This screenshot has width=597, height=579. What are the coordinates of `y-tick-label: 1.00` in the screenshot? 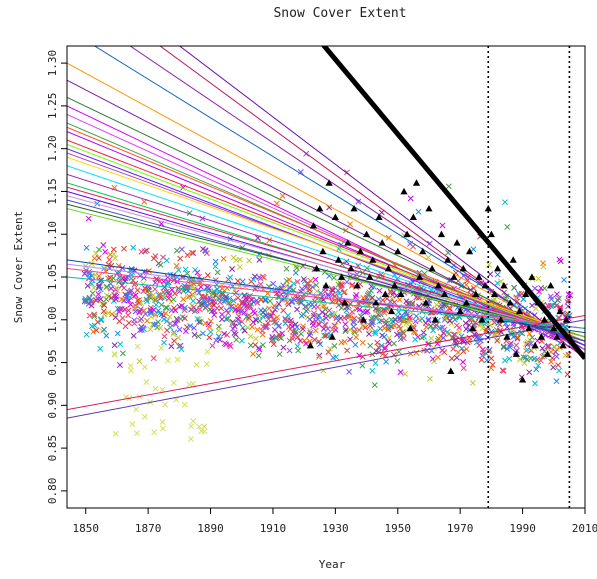 It's located at (52, 320).